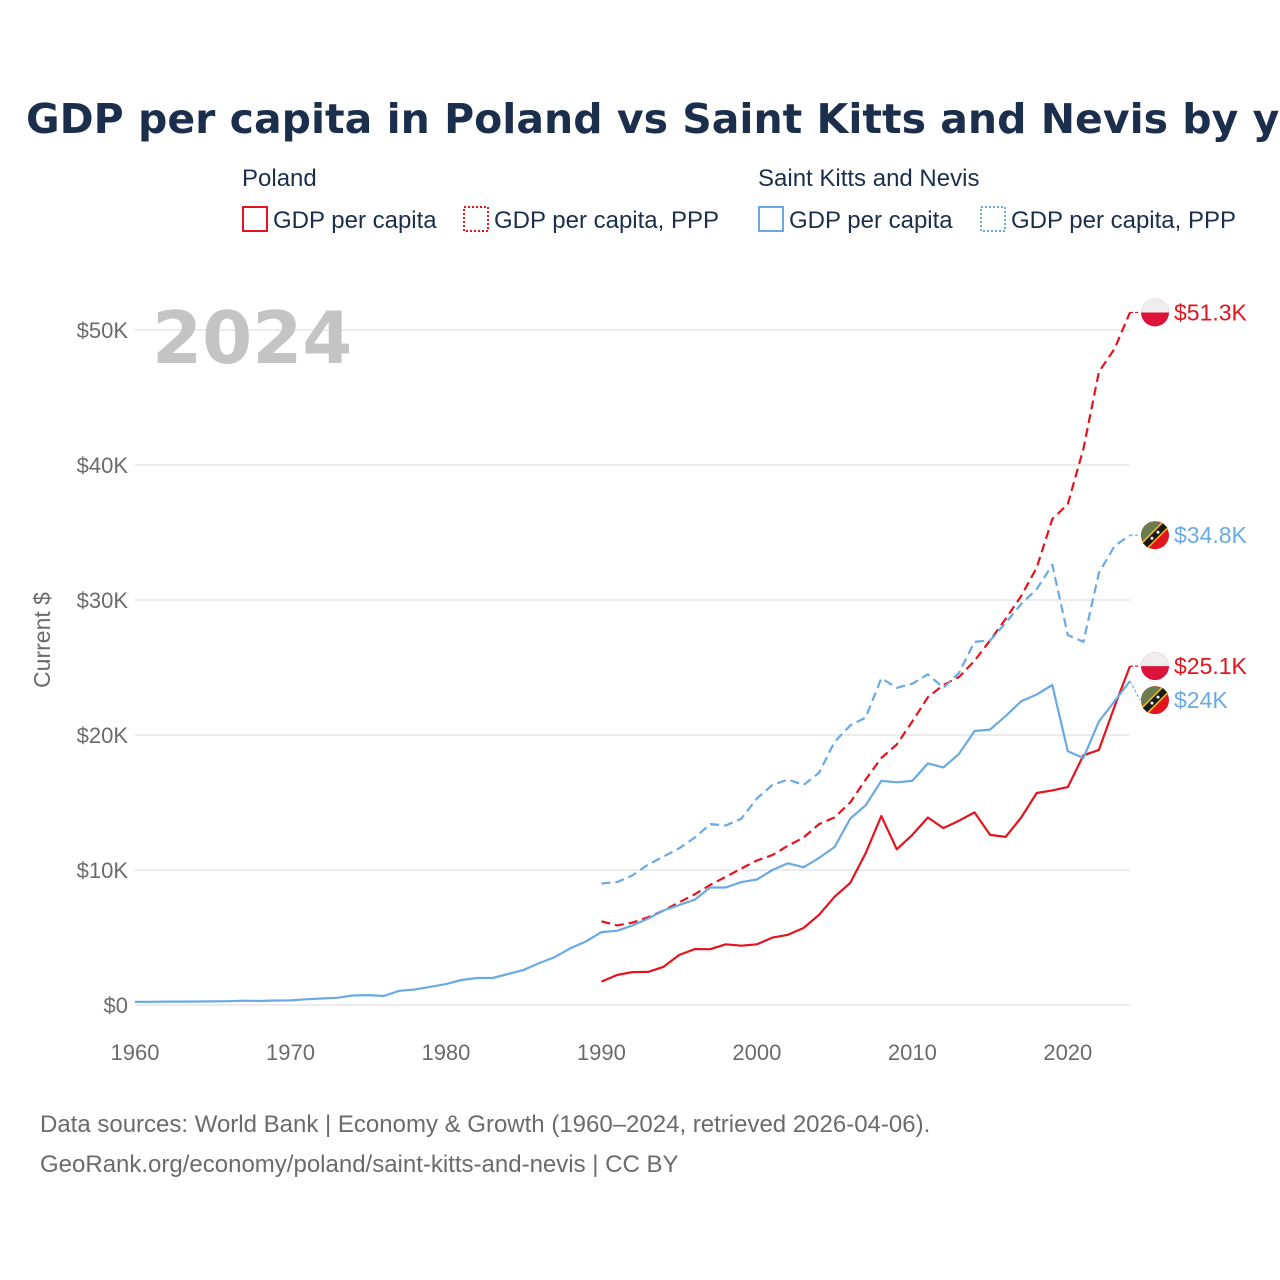 Image resolution: width=1280 pixels, height=1280 pixels. I want to click on y-tick-label: $10K, so click(103, 870).